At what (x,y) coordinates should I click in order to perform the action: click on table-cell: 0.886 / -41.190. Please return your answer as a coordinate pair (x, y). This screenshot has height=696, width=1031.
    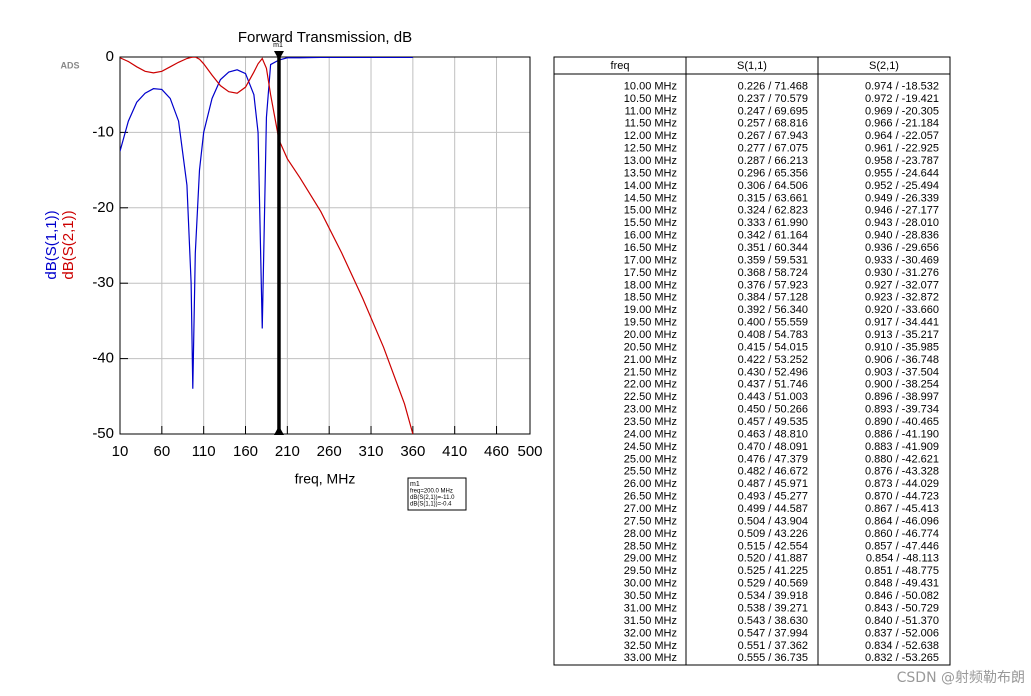
    Looking at the image, I should click on (902, 434).